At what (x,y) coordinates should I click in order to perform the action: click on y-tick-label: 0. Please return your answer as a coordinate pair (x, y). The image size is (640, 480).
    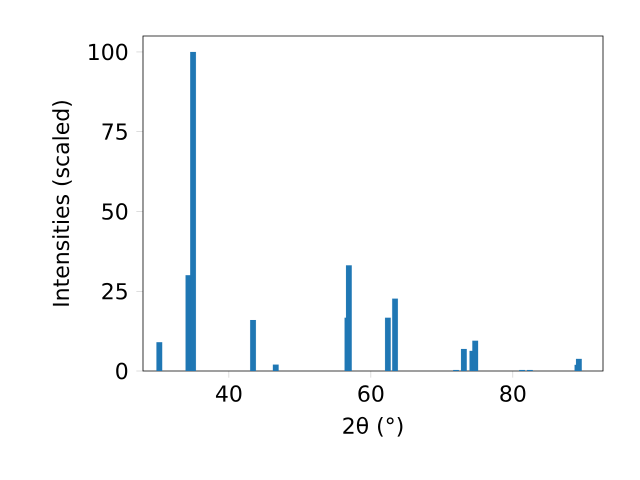
    Looking at the image, I should click on (122, 371).